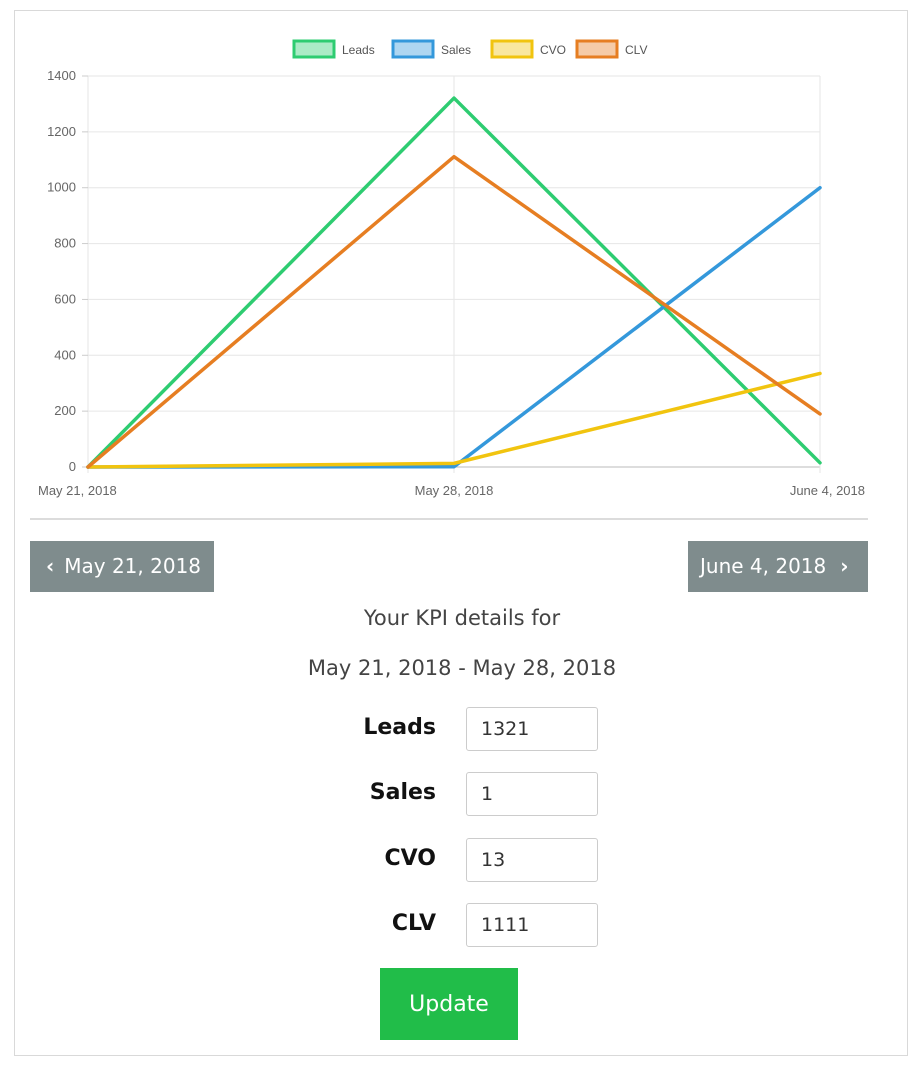 The width and height of the screenshot is (924, 1071). Describe the element at coordinates (50, 566) in the screenshot. I see `chevron-left-icon: ‹` at that location.